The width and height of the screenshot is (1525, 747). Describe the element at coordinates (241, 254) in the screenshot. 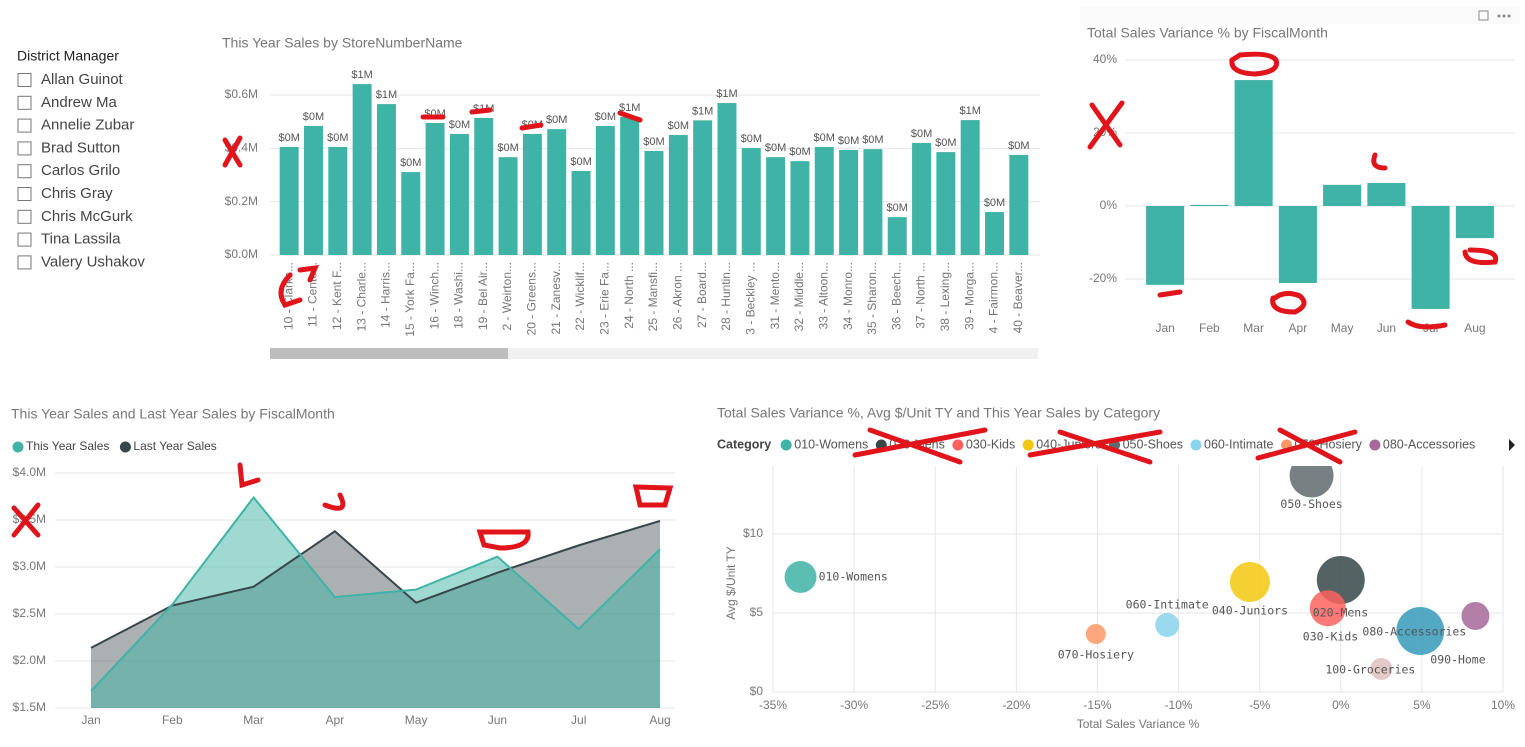

I see `y-tick-label: $0.0M` at that location.